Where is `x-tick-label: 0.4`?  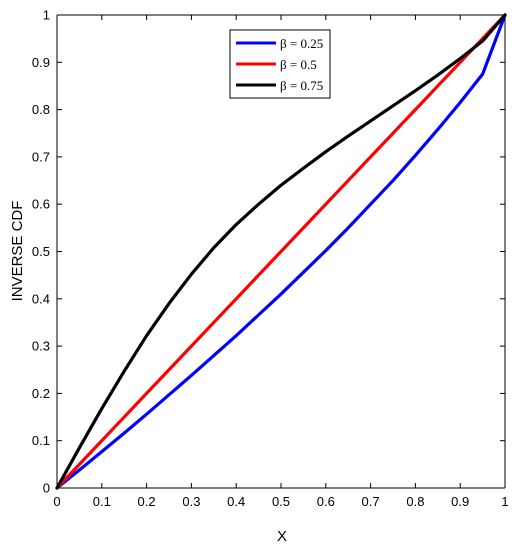
x-tick-label: 0.4 is located at coordinates (236, 501).